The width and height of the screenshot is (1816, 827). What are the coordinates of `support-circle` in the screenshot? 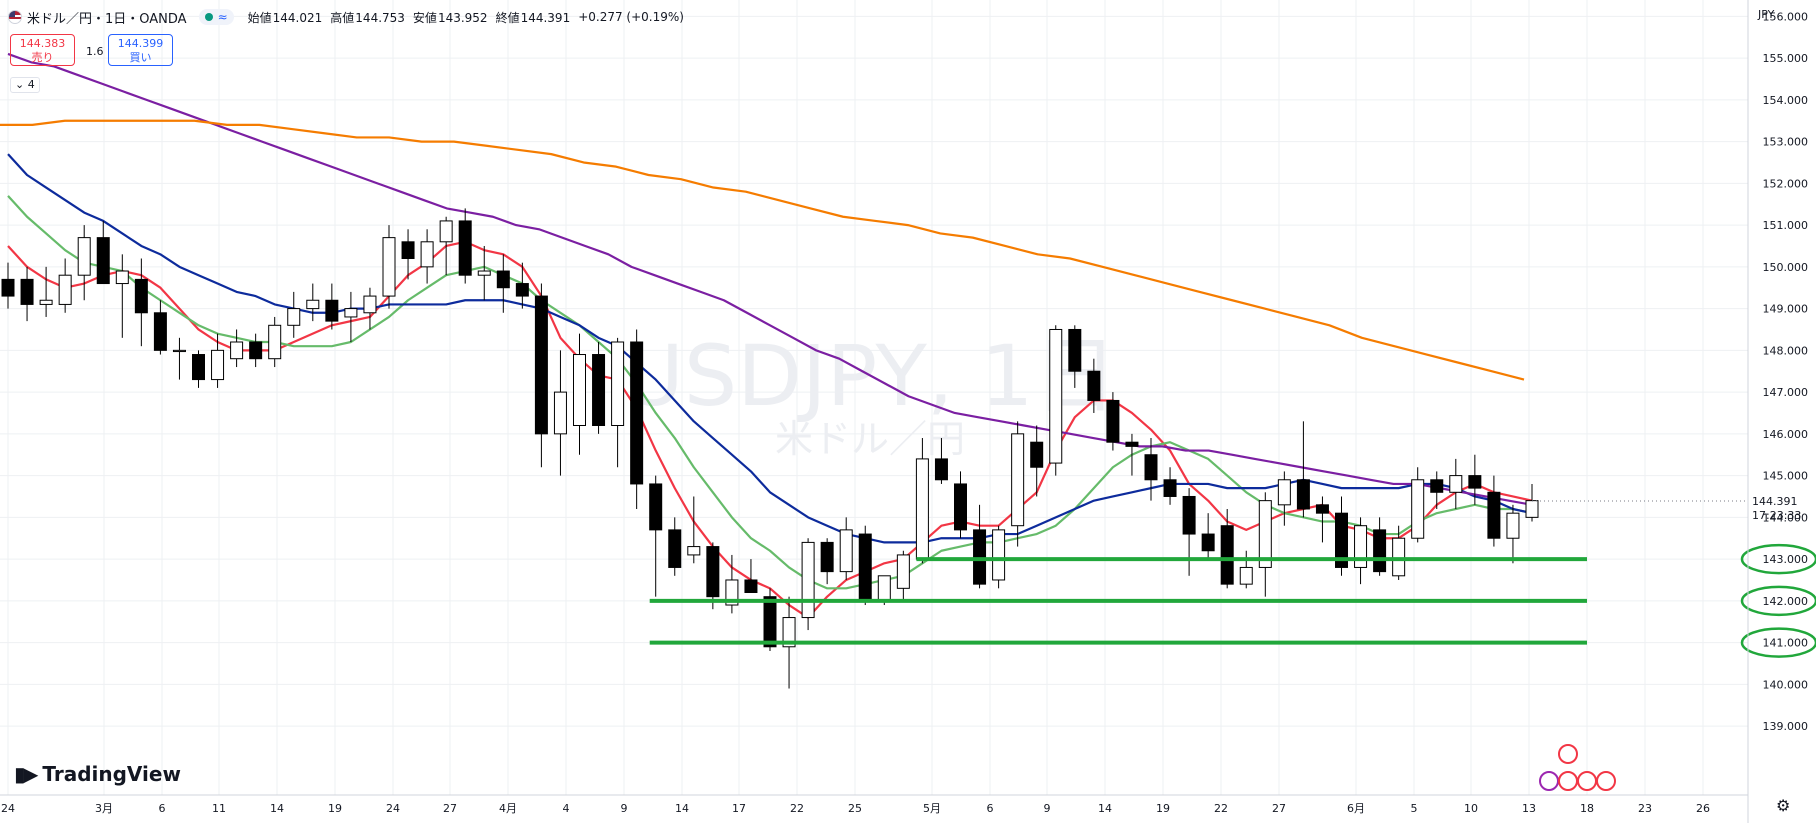 It's located at (1778, 559).